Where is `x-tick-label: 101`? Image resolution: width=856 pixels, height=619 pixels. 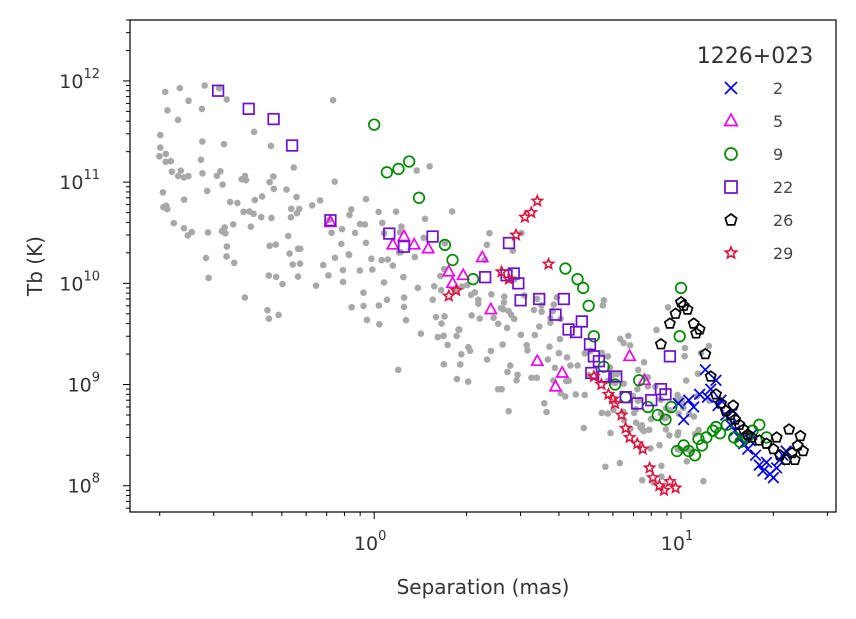 x-tick-label: 101 is located at coordinates (677, 542).